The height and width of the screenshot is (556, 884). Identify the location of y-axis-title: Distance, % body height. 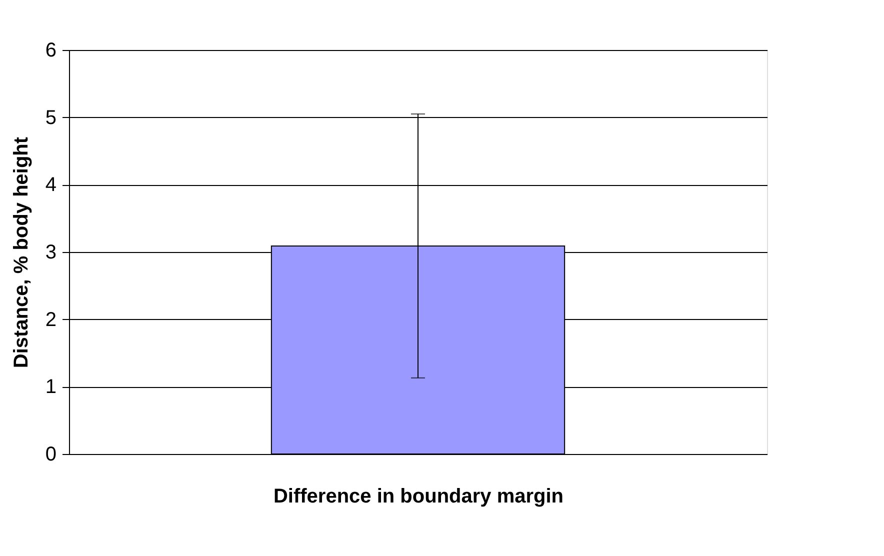
(21, 252).